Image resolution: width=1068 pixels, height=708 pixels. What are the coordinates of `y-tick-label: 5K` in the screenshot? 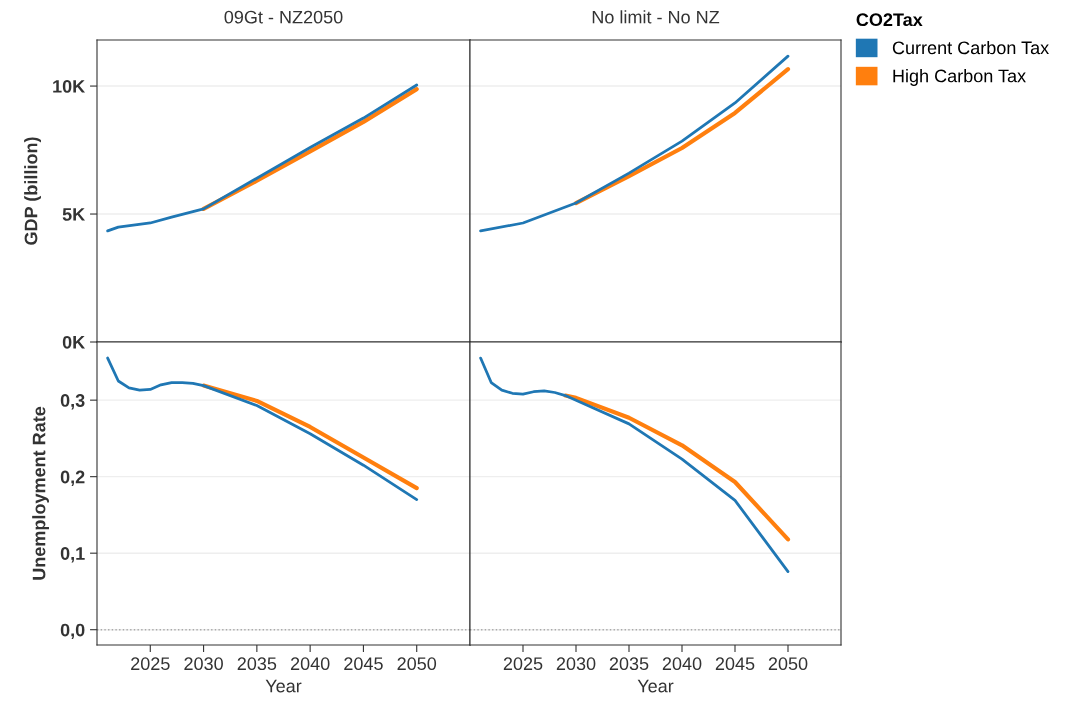 It's located at (74, 214).